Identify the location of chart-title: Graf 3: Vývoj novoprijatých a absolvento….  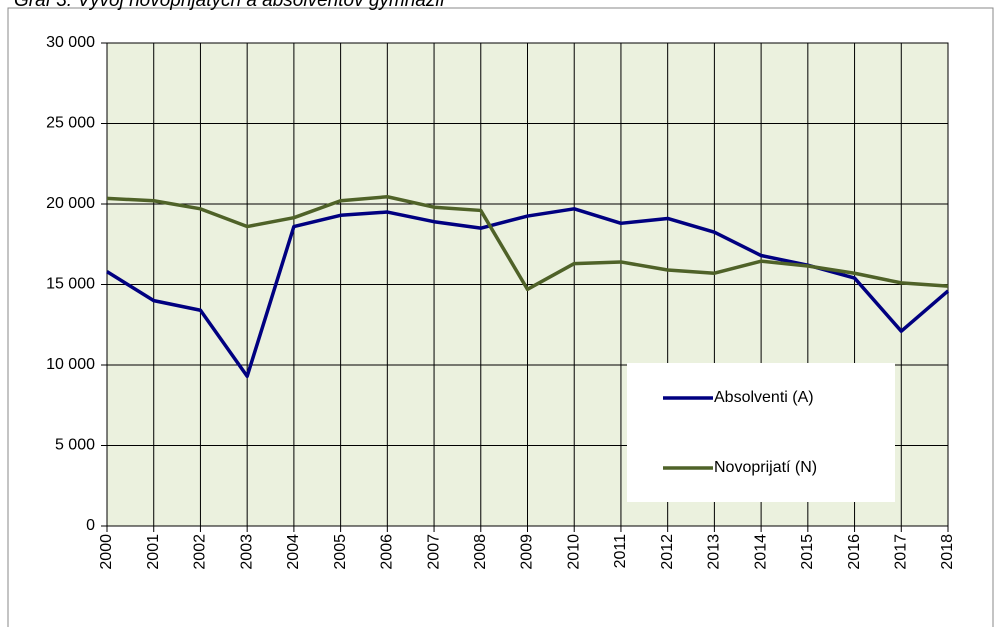
(230, 5).